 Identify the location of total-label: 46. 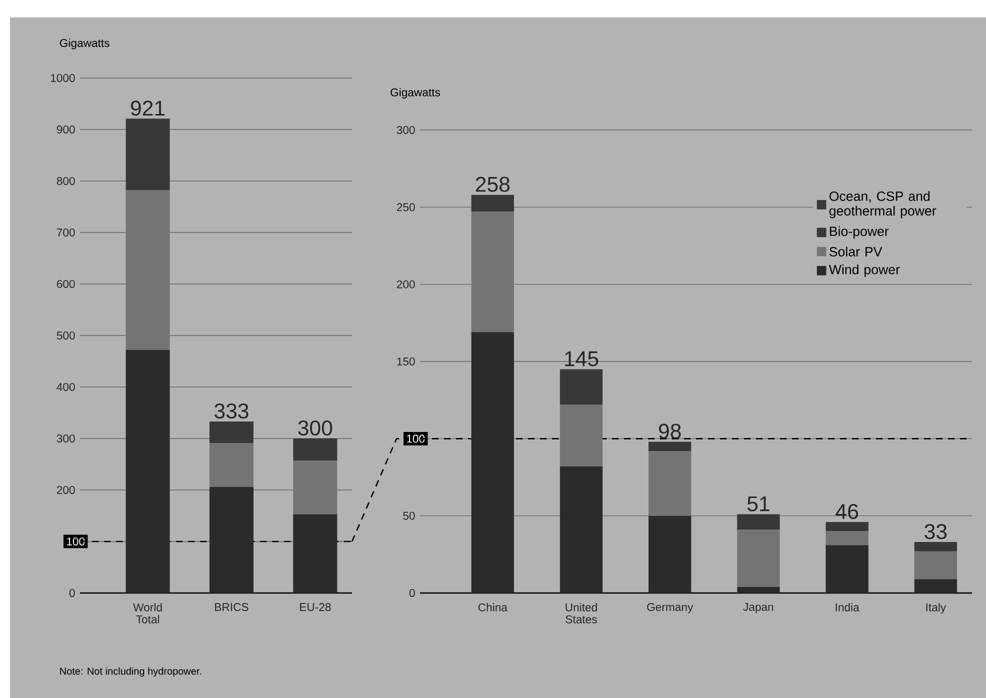
(847, 512).